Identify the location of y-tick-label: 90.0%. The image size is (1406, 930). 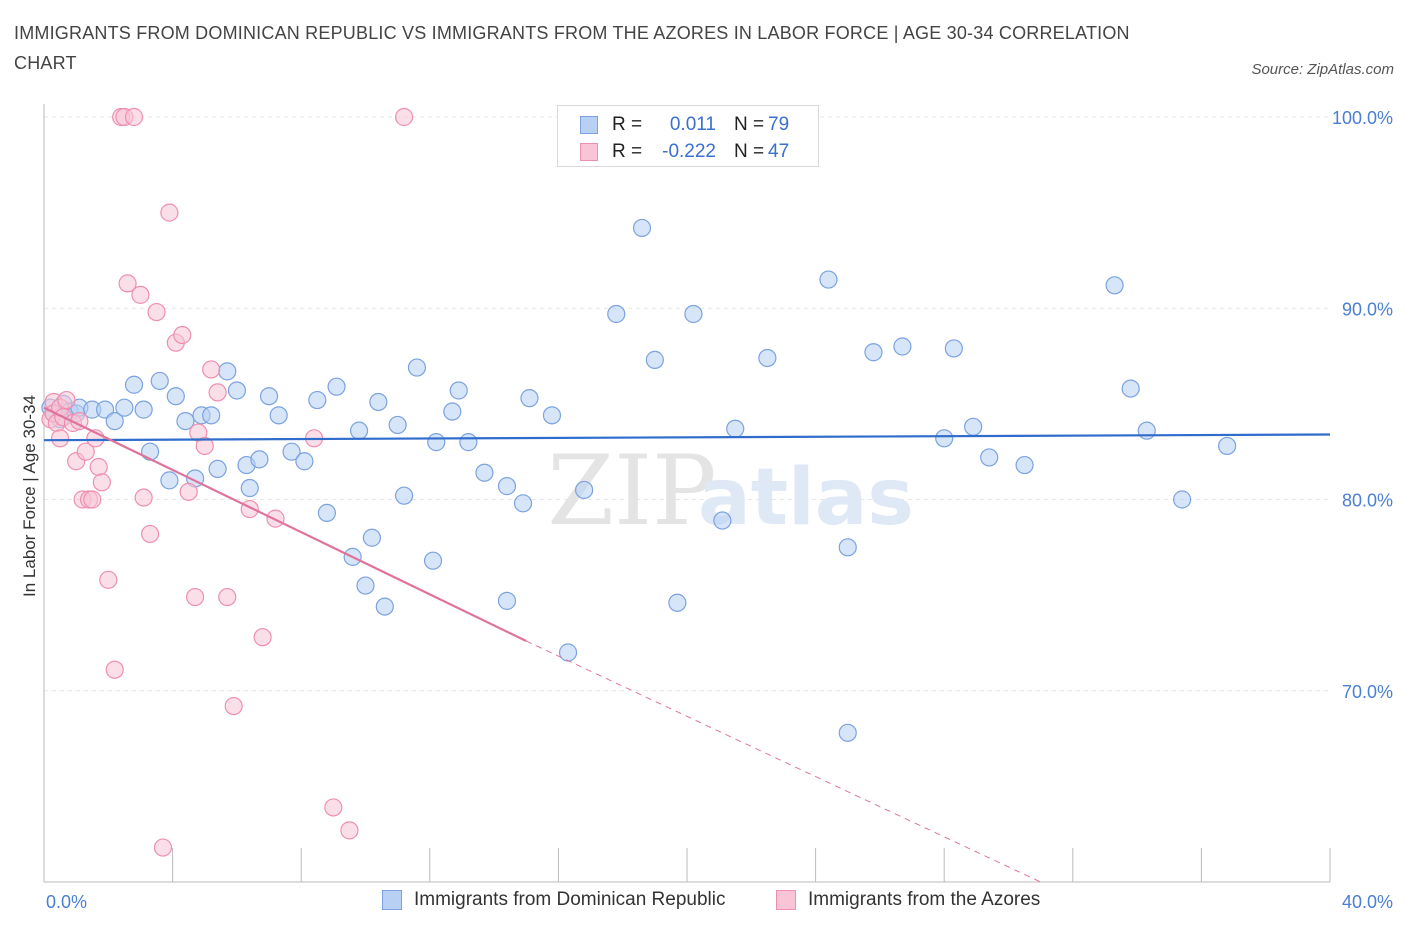
(1367, 309).